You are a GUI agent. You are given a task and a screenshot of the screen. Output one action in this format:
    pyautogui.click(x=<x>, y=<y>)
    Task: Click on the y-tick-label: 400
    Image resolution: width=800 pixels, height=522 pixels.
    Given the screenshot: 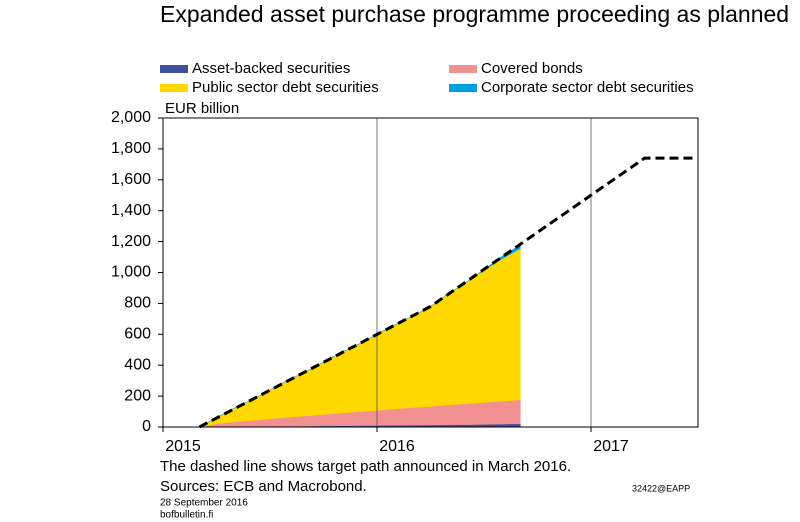 What is the action you would take?
    pyautogui.click(x=137, y=364)
    